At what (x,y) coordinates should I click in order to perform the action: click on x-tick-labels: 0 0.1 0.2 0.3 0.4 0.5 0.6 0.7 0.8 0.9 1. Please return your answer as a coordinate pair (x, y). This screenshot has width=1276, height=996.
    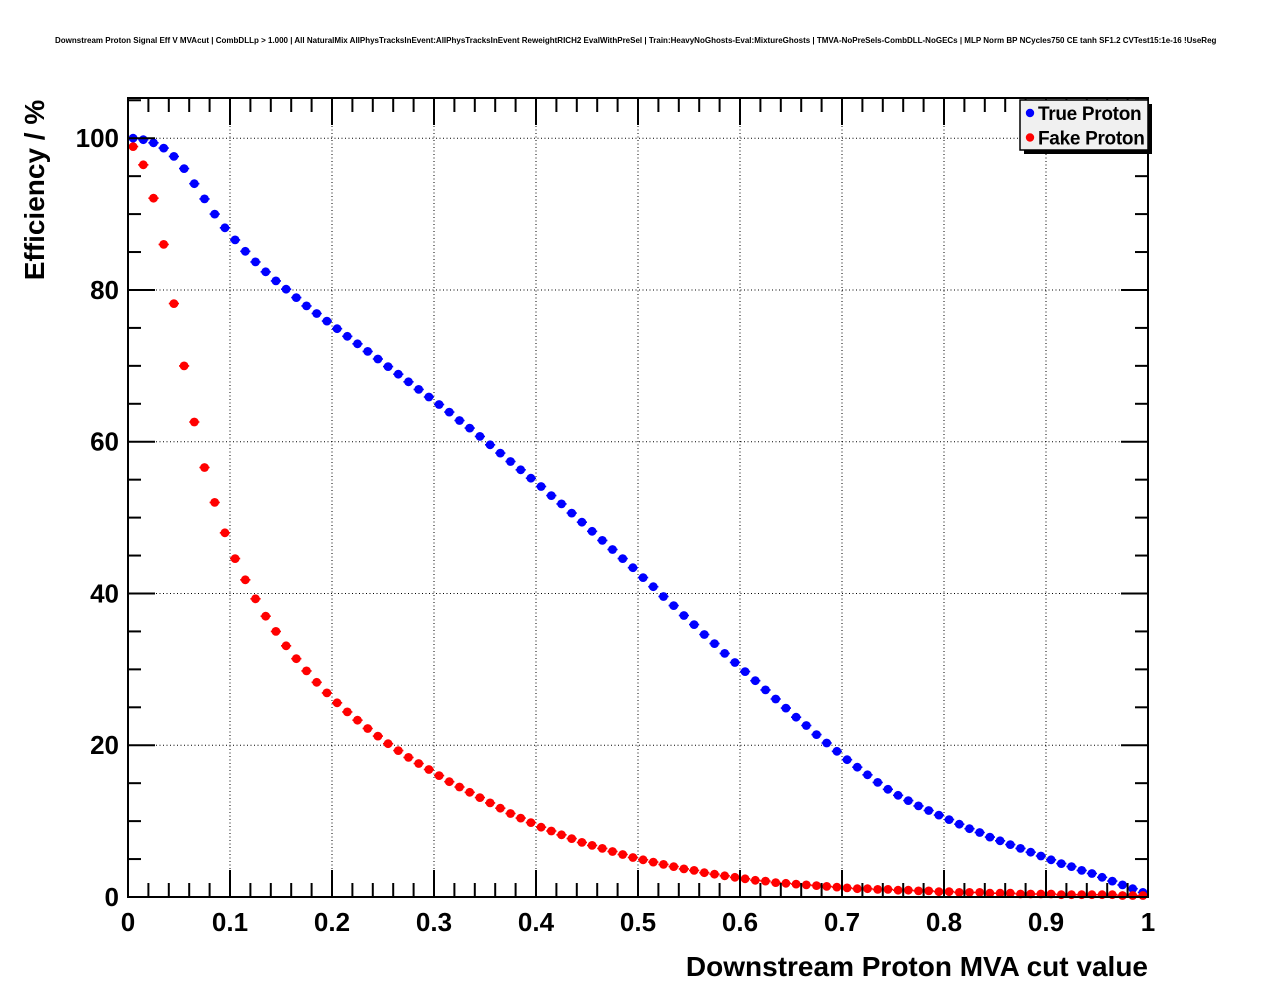
    Looking at the image, I should click on (638, 922).